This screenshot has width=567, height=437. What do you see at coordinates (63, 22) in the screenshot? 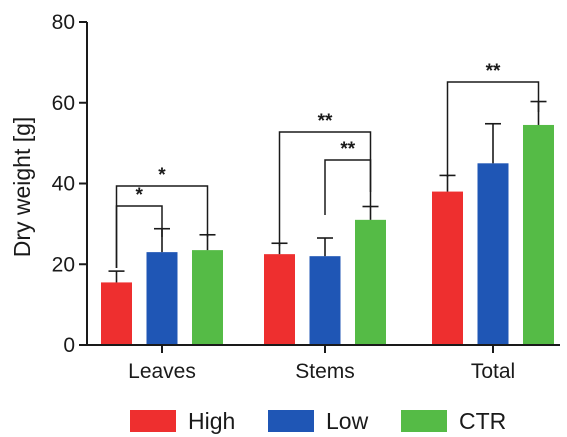
I see `y-tick-label: 80` at bounding box center [63, 22].